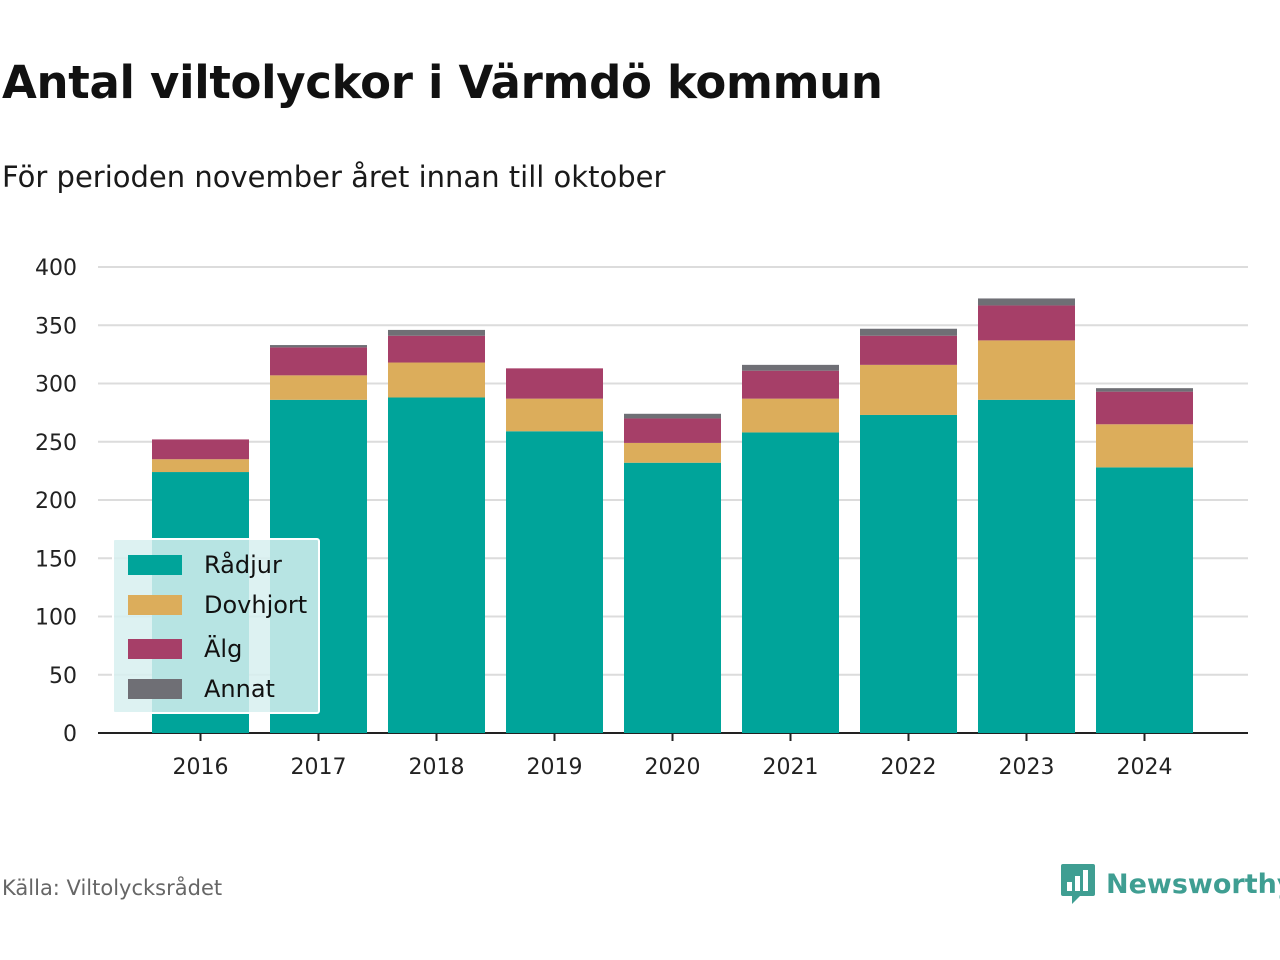 Image resolution: width=1280 pixels, height=960 pixels. What do you see at coordinates (791, 767) in the screenshot?
I see `x-tick-label: 2021` at bounding box center [791, 767].